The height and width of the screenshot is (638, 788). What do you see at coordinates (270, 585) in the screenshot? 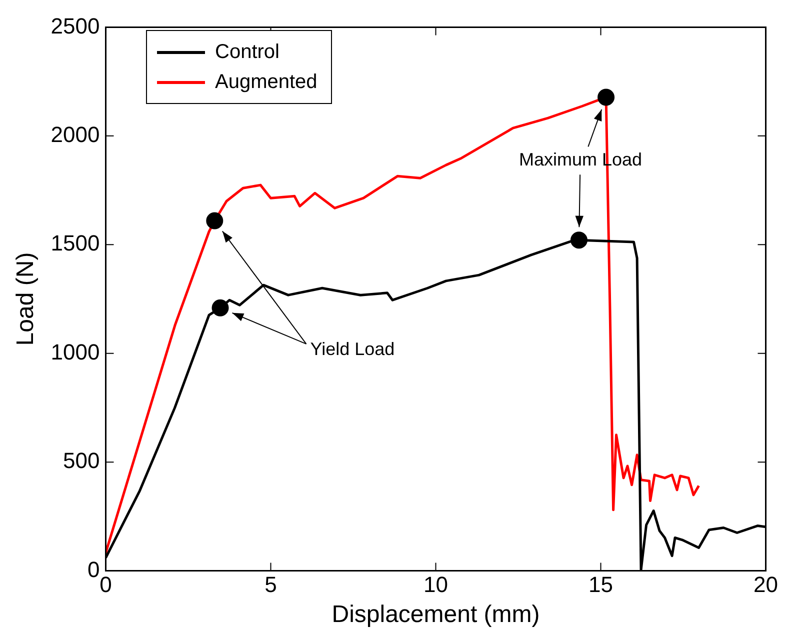
I see `x-tick-label: 5` at bounding box center [270, 585].